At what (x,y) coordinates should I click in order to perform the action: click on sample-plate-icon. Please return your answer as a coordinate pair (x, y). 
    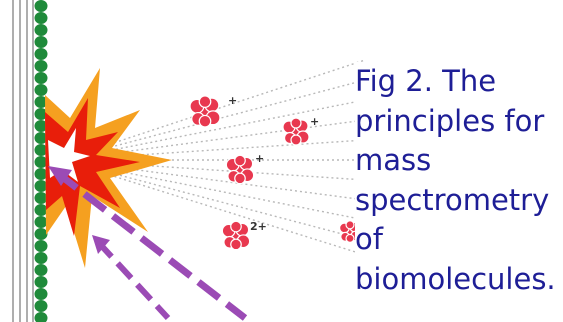
    Looking at the image, I should click on (30, 161).